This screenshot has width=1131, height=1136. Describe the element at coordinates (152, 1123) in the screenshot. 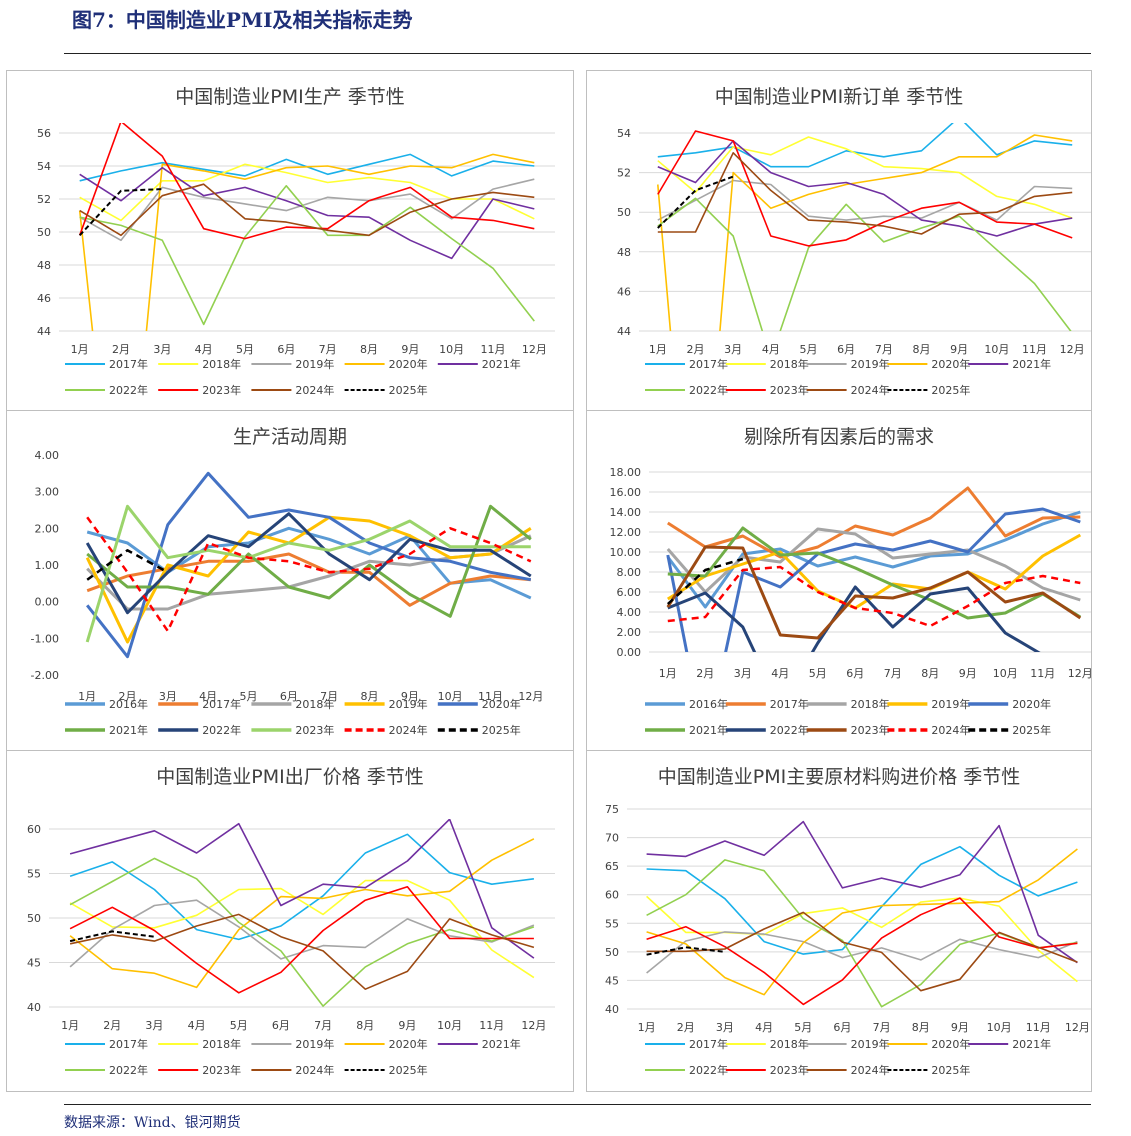

I see `data-source-note: 数据来源：Wind、银河期货` at that location.